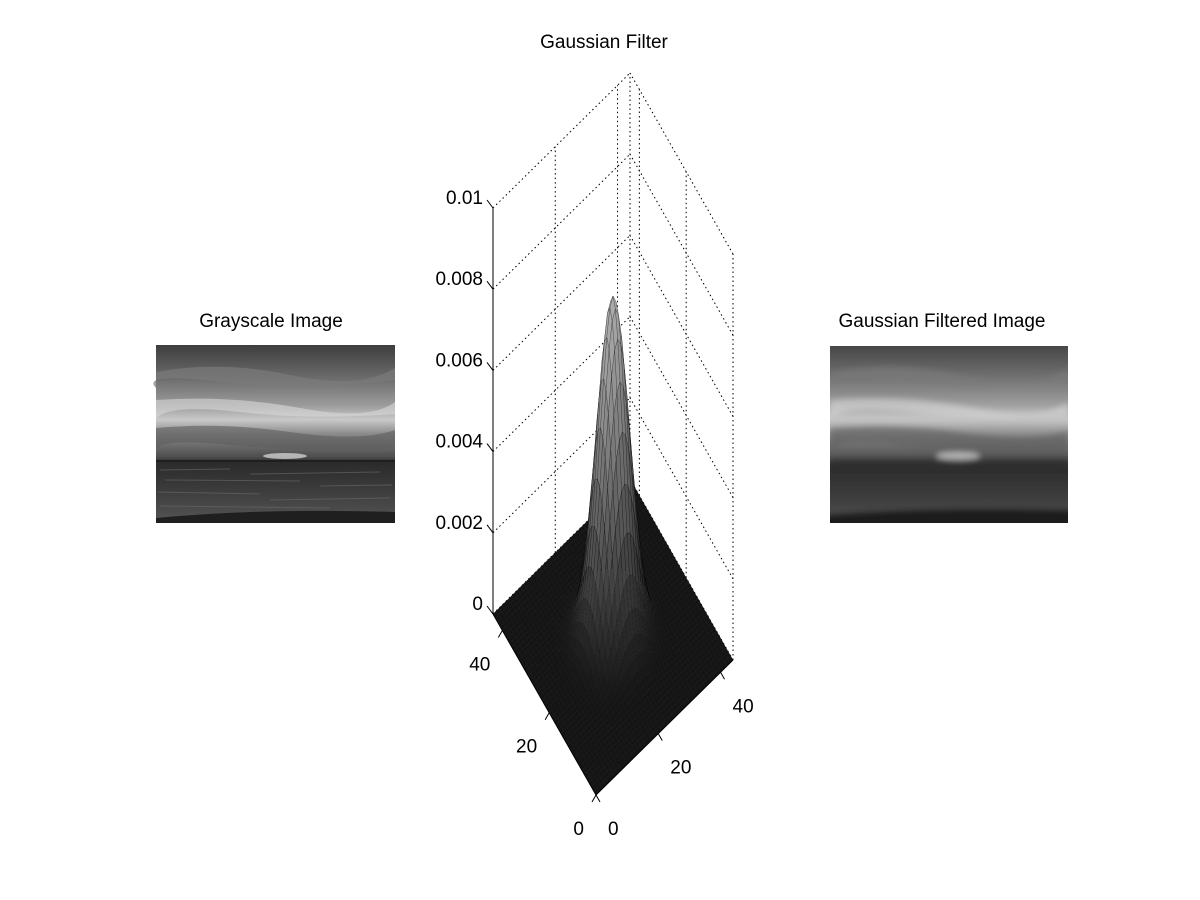 This screenshot has height=900, width=1200. What do you see at coordinates (613, 545) in the screenshot?
I see `gaussian-surface` at bounding box center [613, 545].